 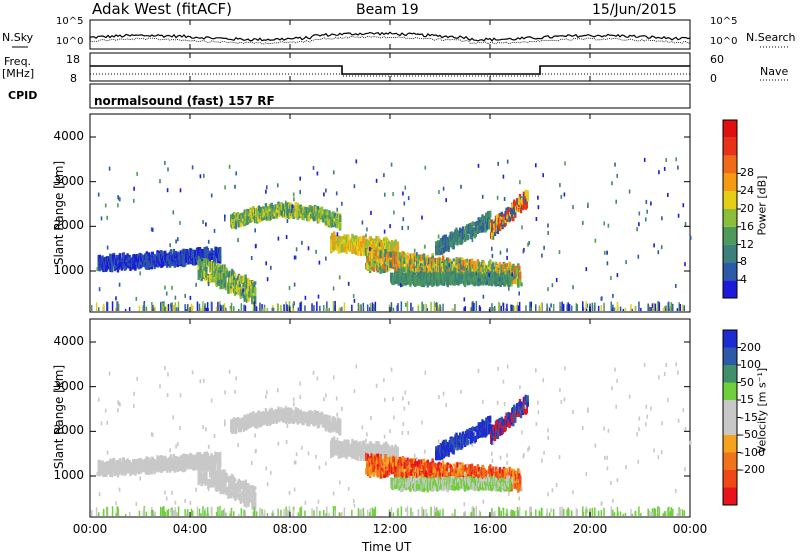 I want to click on nsky-label: N.Sky, so click(x=18, y=37).